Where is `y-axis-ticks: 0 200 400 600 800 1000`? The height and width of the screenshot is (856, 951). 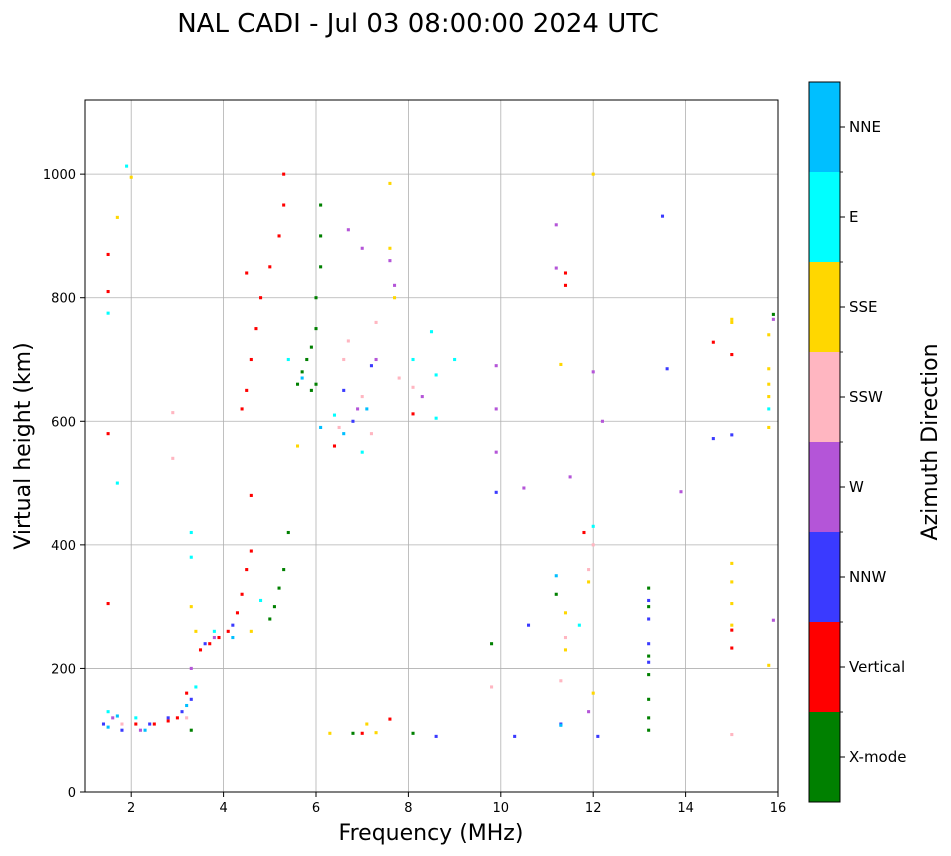 y-axis-ticks: 0 200 400 600 800 1000 is located at coordinates (64, 484).